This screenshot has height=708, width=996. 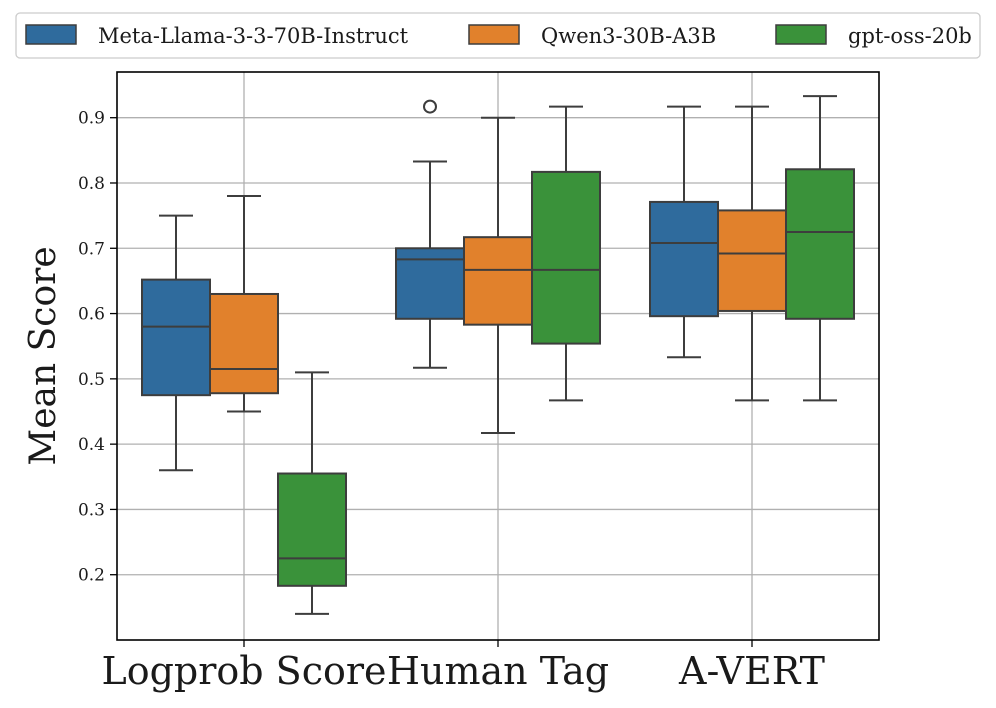 What do you see at coordinates (91, 576) in the screenshot?
I see `y-tick-label: 0.2` at bounding box center [91, 576].